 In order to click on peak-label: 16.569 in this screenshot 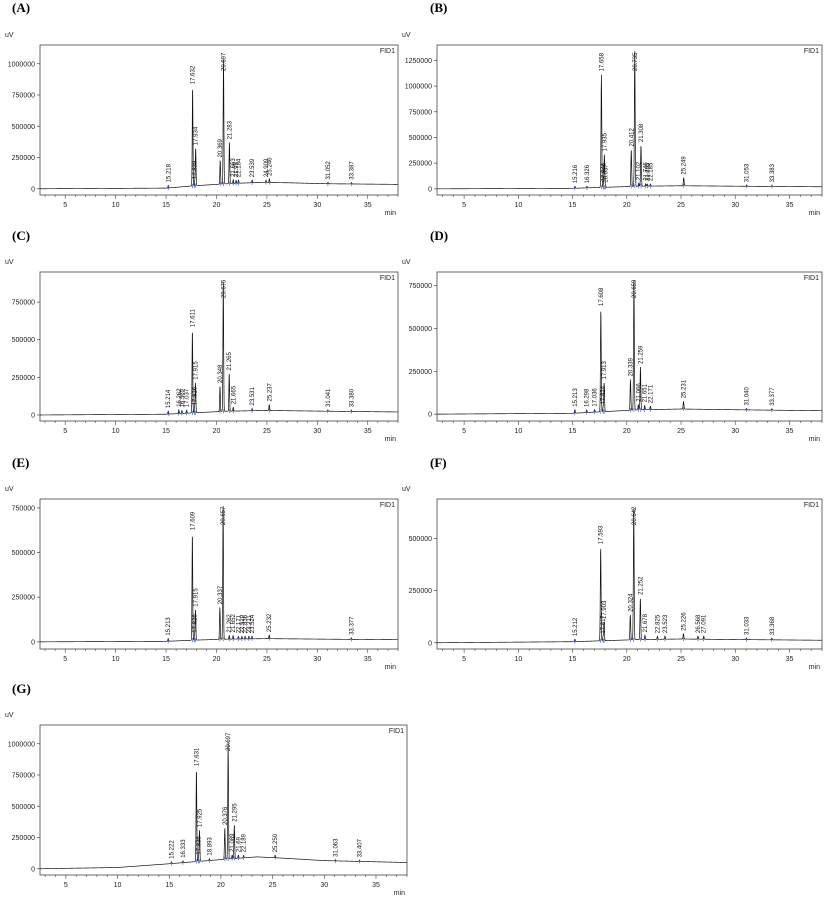, I will do `click(183, 397)`.